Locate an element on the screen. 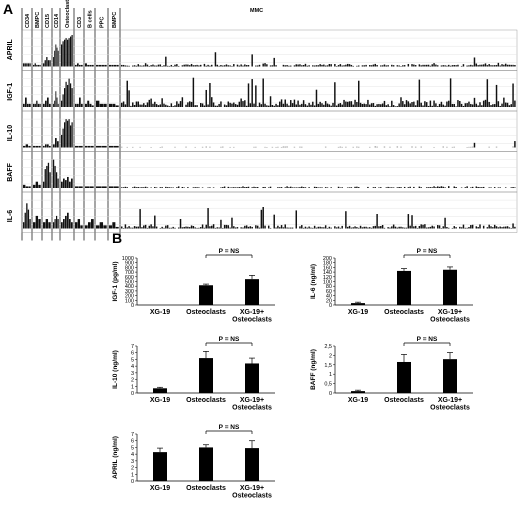 The height and width of the screenshot is (523, 520). y-tick-label: 200 is located at coordinates (129, 297).